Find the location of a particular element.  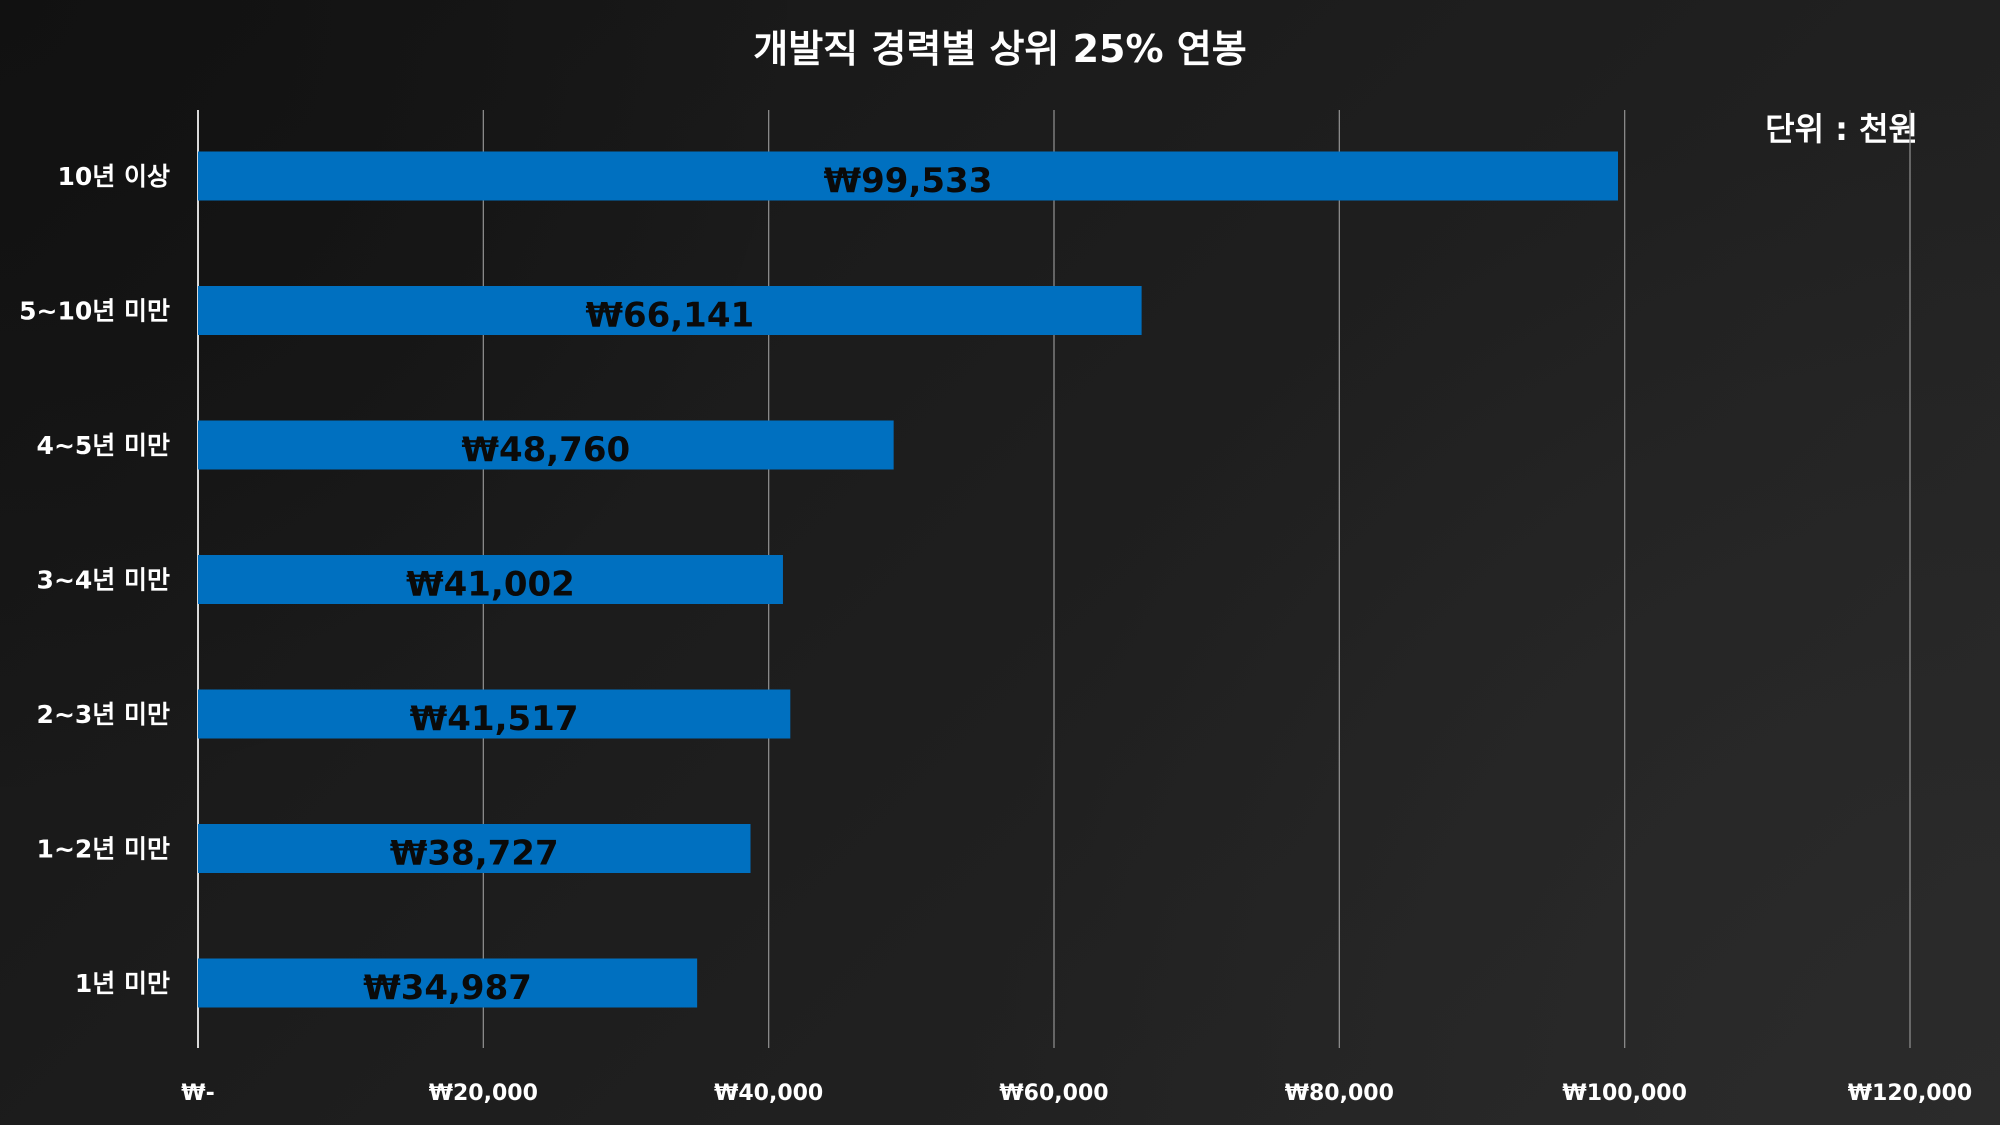

category-label: 10년 이상 is located at coordinates (114, 176).